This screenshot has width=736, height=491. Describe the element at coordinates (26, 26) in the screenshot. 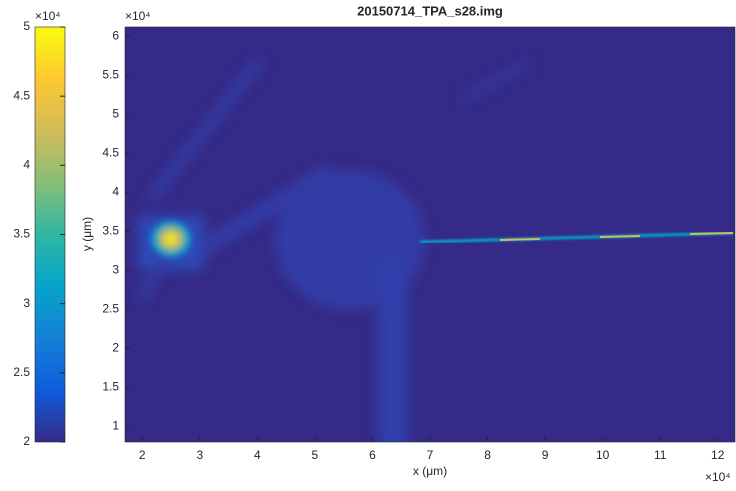

I see `colorbar-tick-label: 5` at that location.